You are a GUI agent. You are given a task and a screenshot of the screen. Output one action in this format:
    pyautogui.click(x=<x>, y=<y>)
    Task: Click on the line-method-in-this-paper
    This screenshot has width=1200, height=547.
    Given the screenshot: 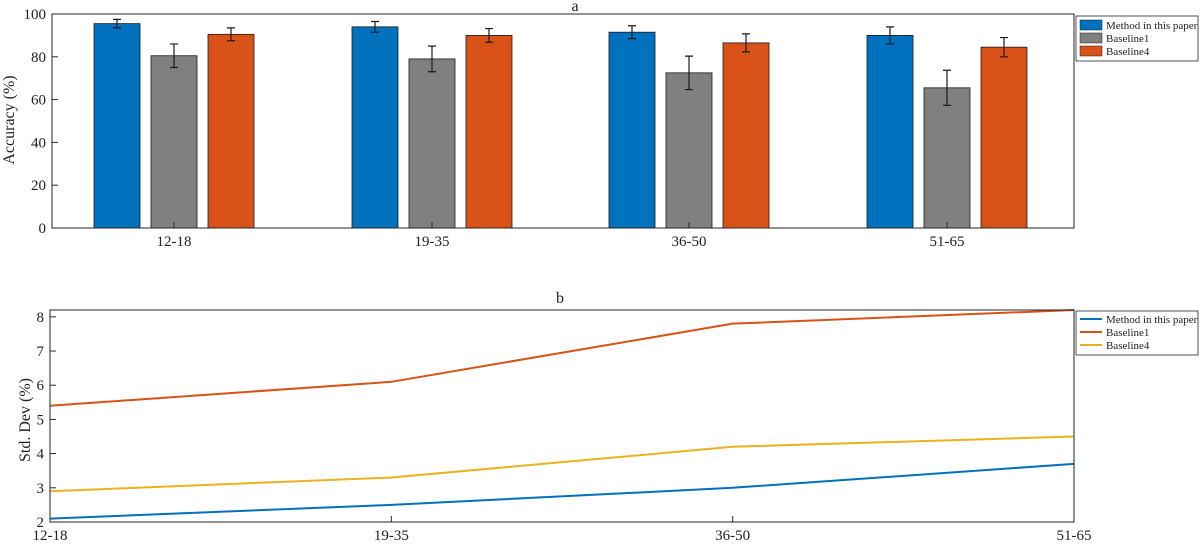 What is the action you would take?
    pyautogui.click(x=562, y=491)
    